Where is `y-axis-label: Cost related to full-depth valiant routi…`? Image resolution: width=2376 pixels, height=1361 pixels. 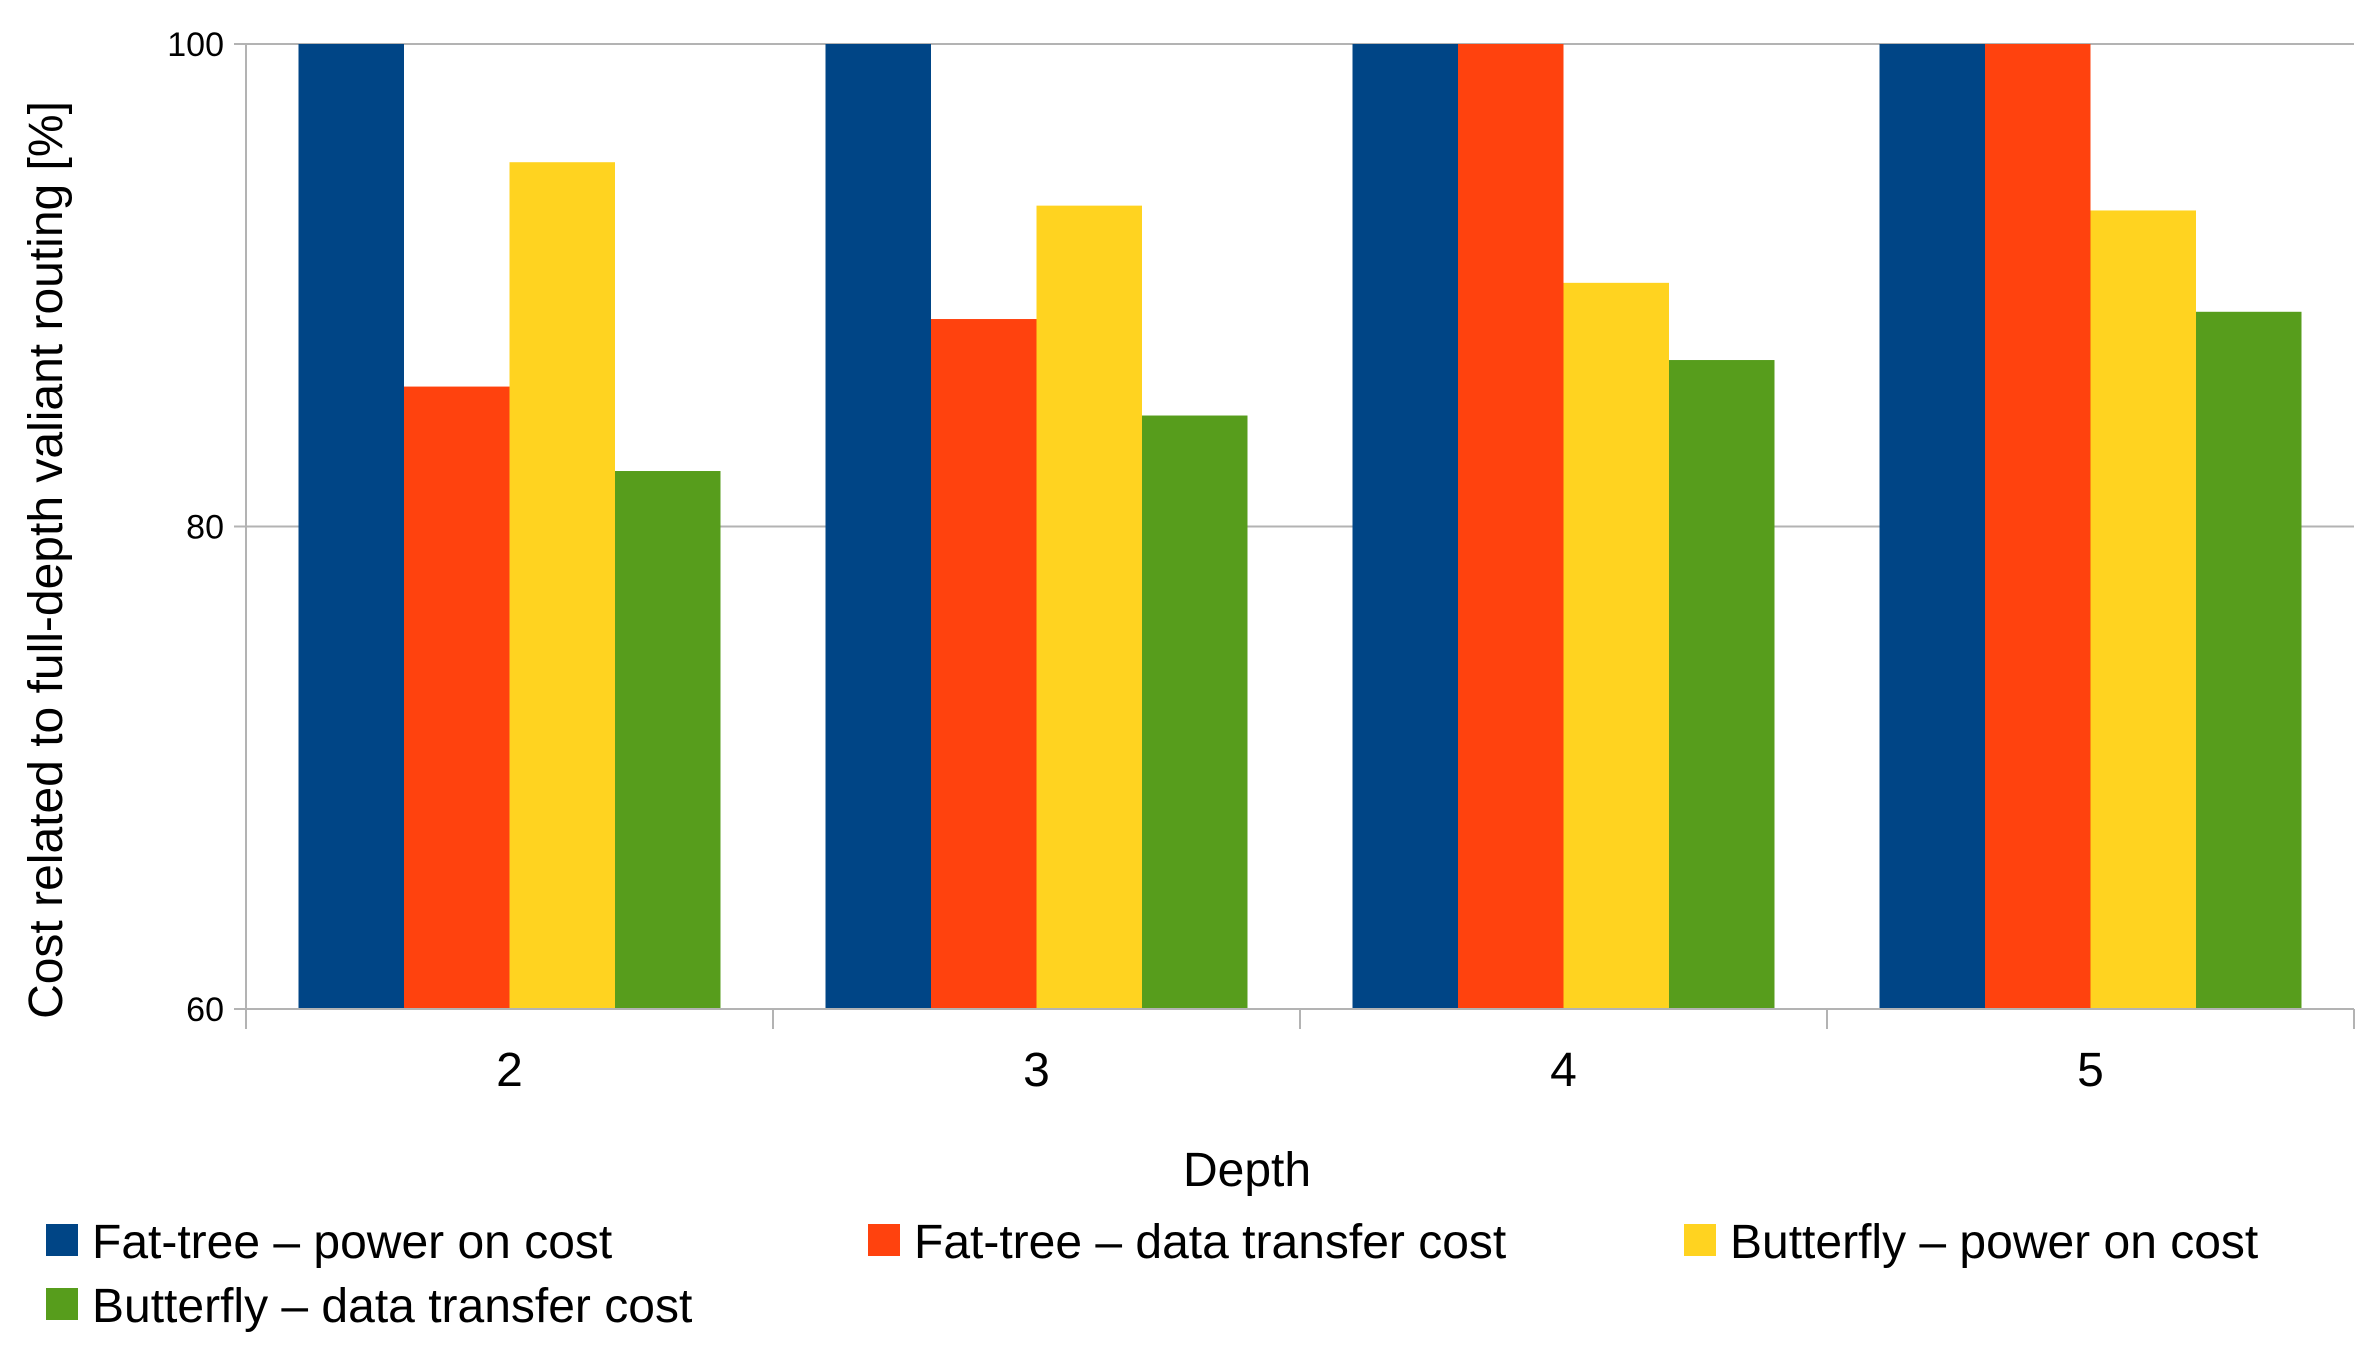 y-axis-label: Cost related to full-depth valiant routi… is located at coordinates (46, 560).